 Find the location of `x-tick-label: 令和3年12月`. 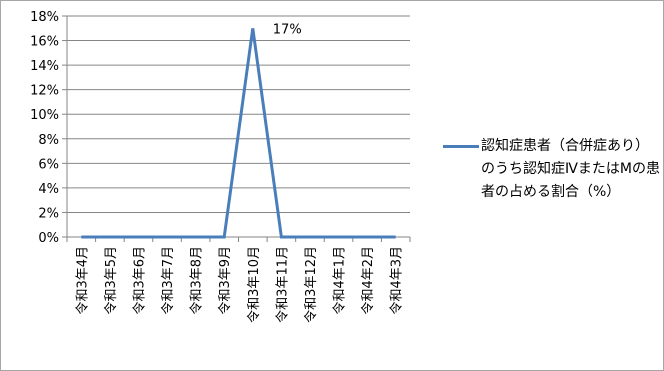

x-tick-label: 令和3年12月 is located at coordinates (311, 284).